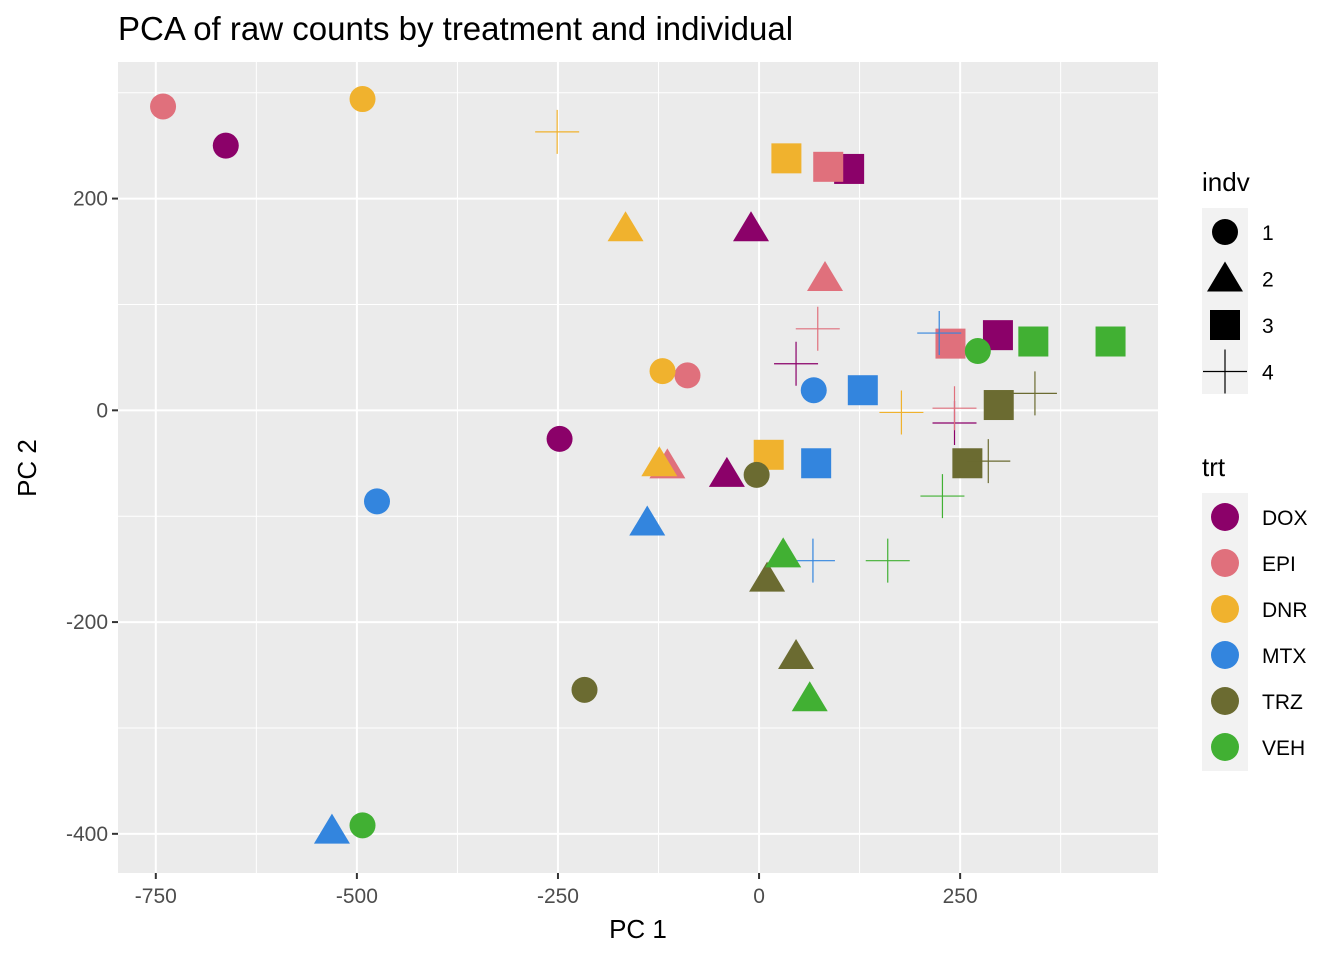 This screenshot has height=960, width=1344. Describe the element at coordinates (27, 468) in the screenshot. I see `y-axis-title: PC 2` at that location.